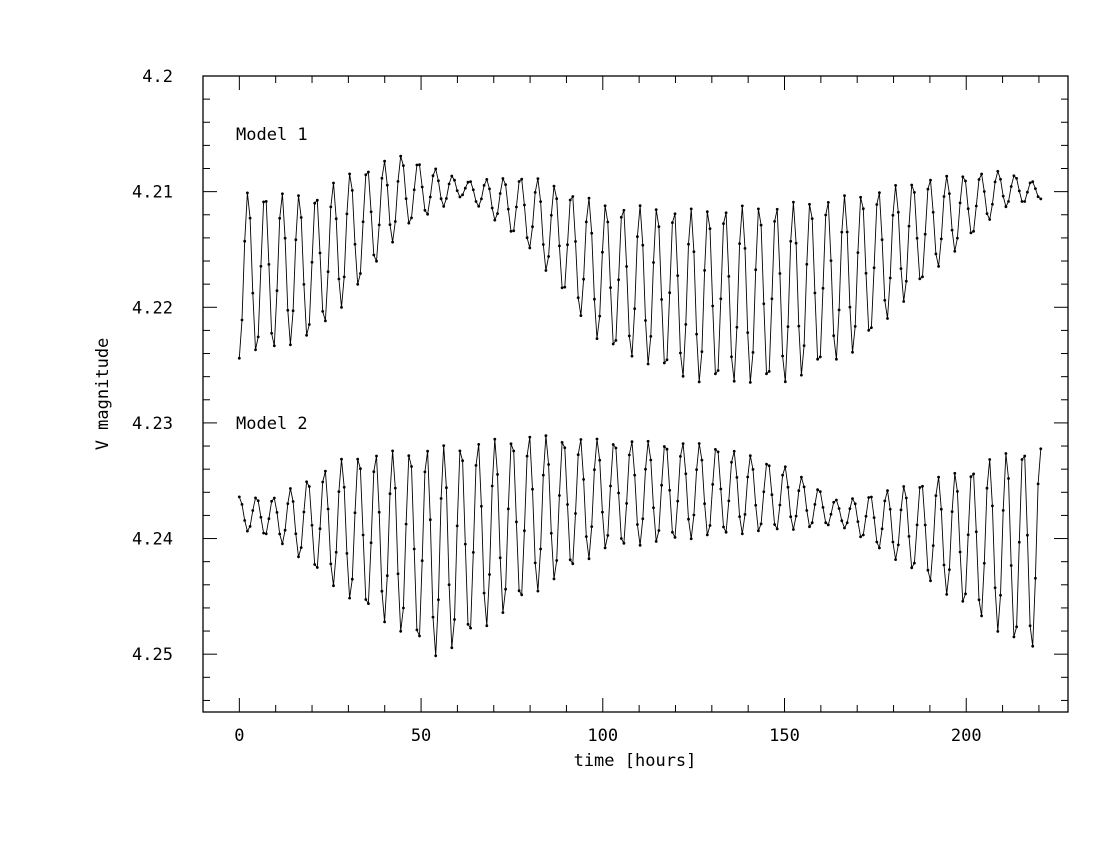  Describe the element at coordinates (152, 193) in the screenshot. I see `y-tick-label: 4.21` at that location.